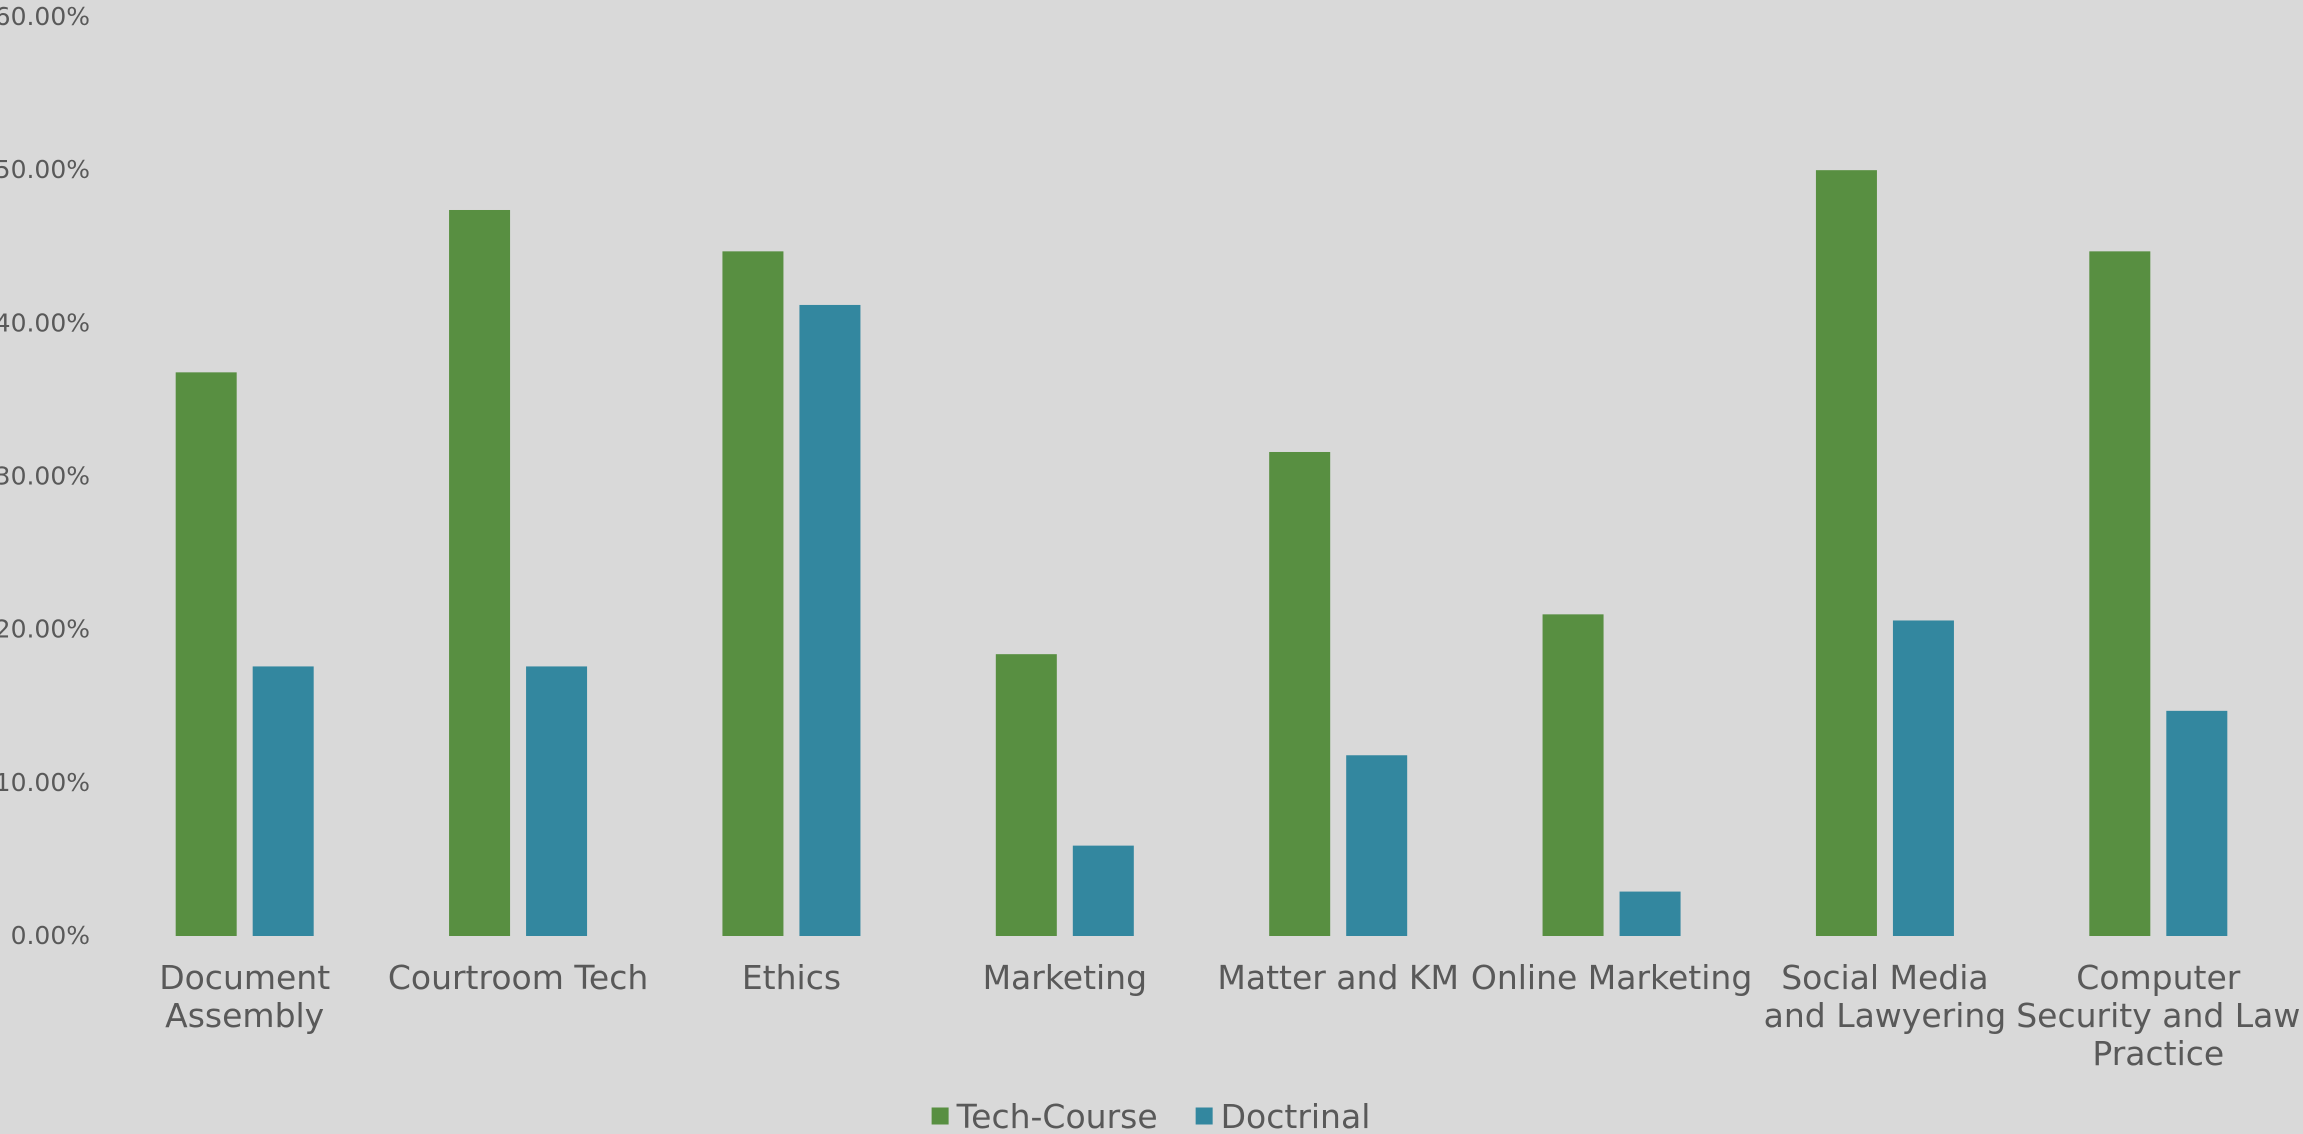  I want to click on x-tick-label-line: Marketing, so click(1065, 977).